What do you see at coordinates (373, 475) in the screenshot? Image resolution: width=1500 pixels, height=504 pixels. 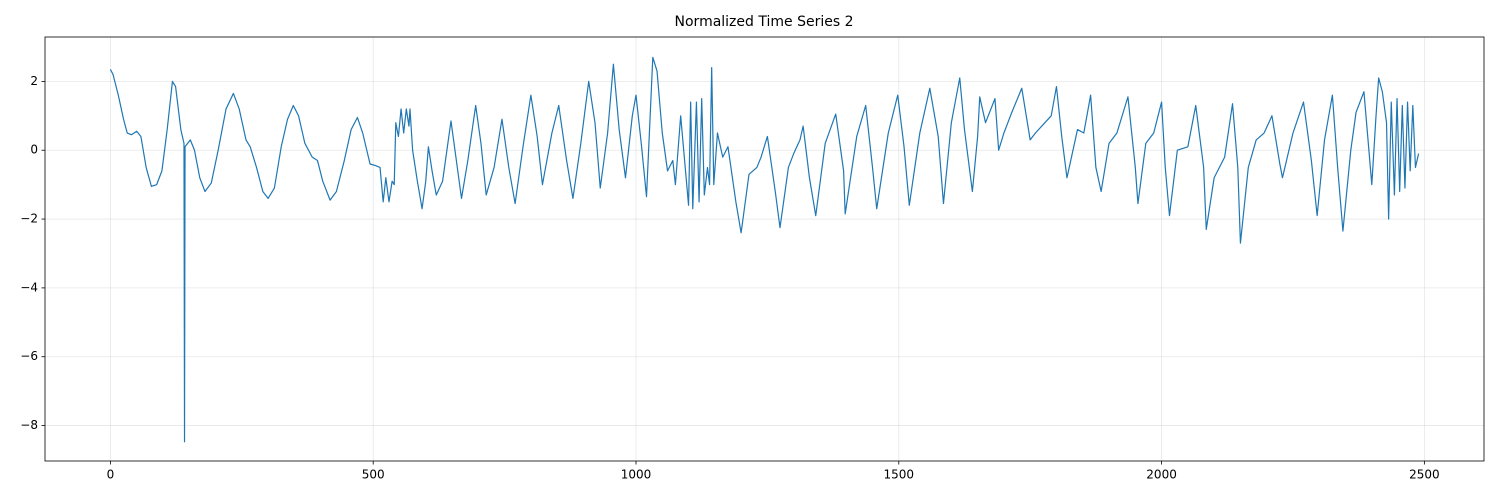 I see `x-tick-label: 500` at bounding box center [373, 475].